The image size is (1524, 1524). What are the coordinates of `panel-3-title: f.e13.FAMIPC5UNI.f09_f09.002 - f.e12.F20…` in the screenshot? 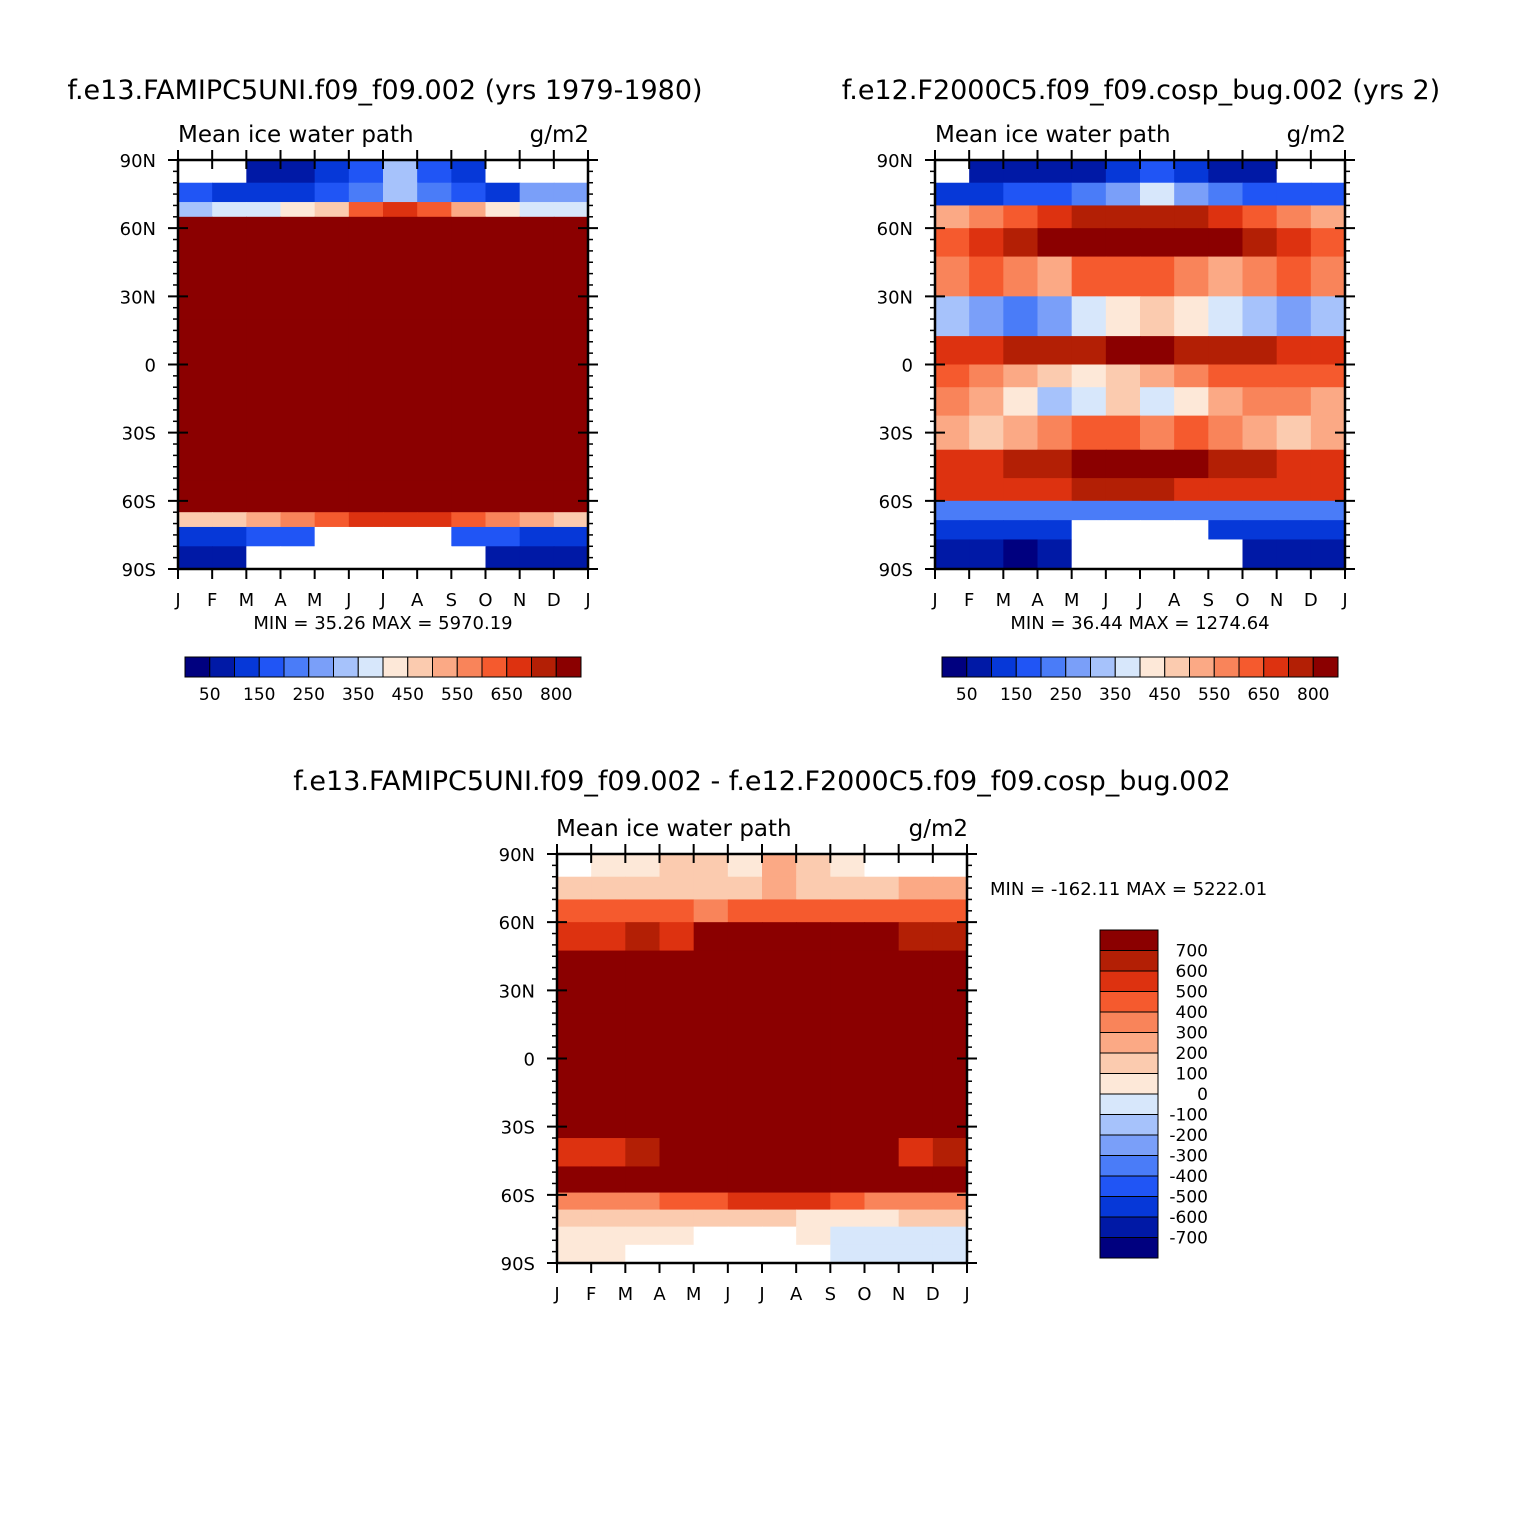 It's located at (761, 781).